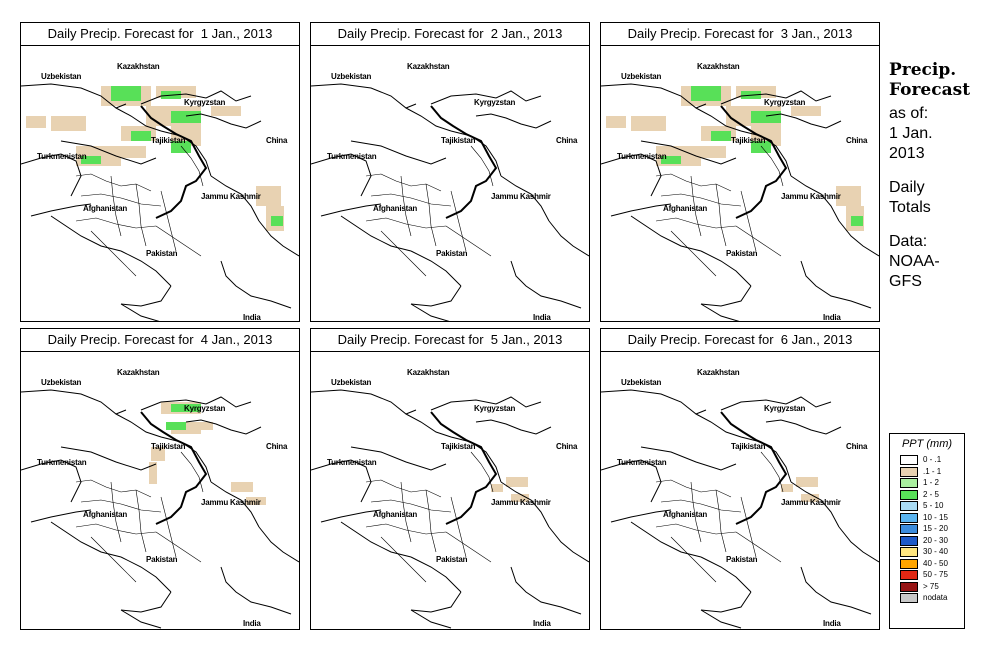  What do you see at coordinates (923, 70) in the screenshot?
I see `info-title-line1: Precip.` at bounding box center [923, 70].